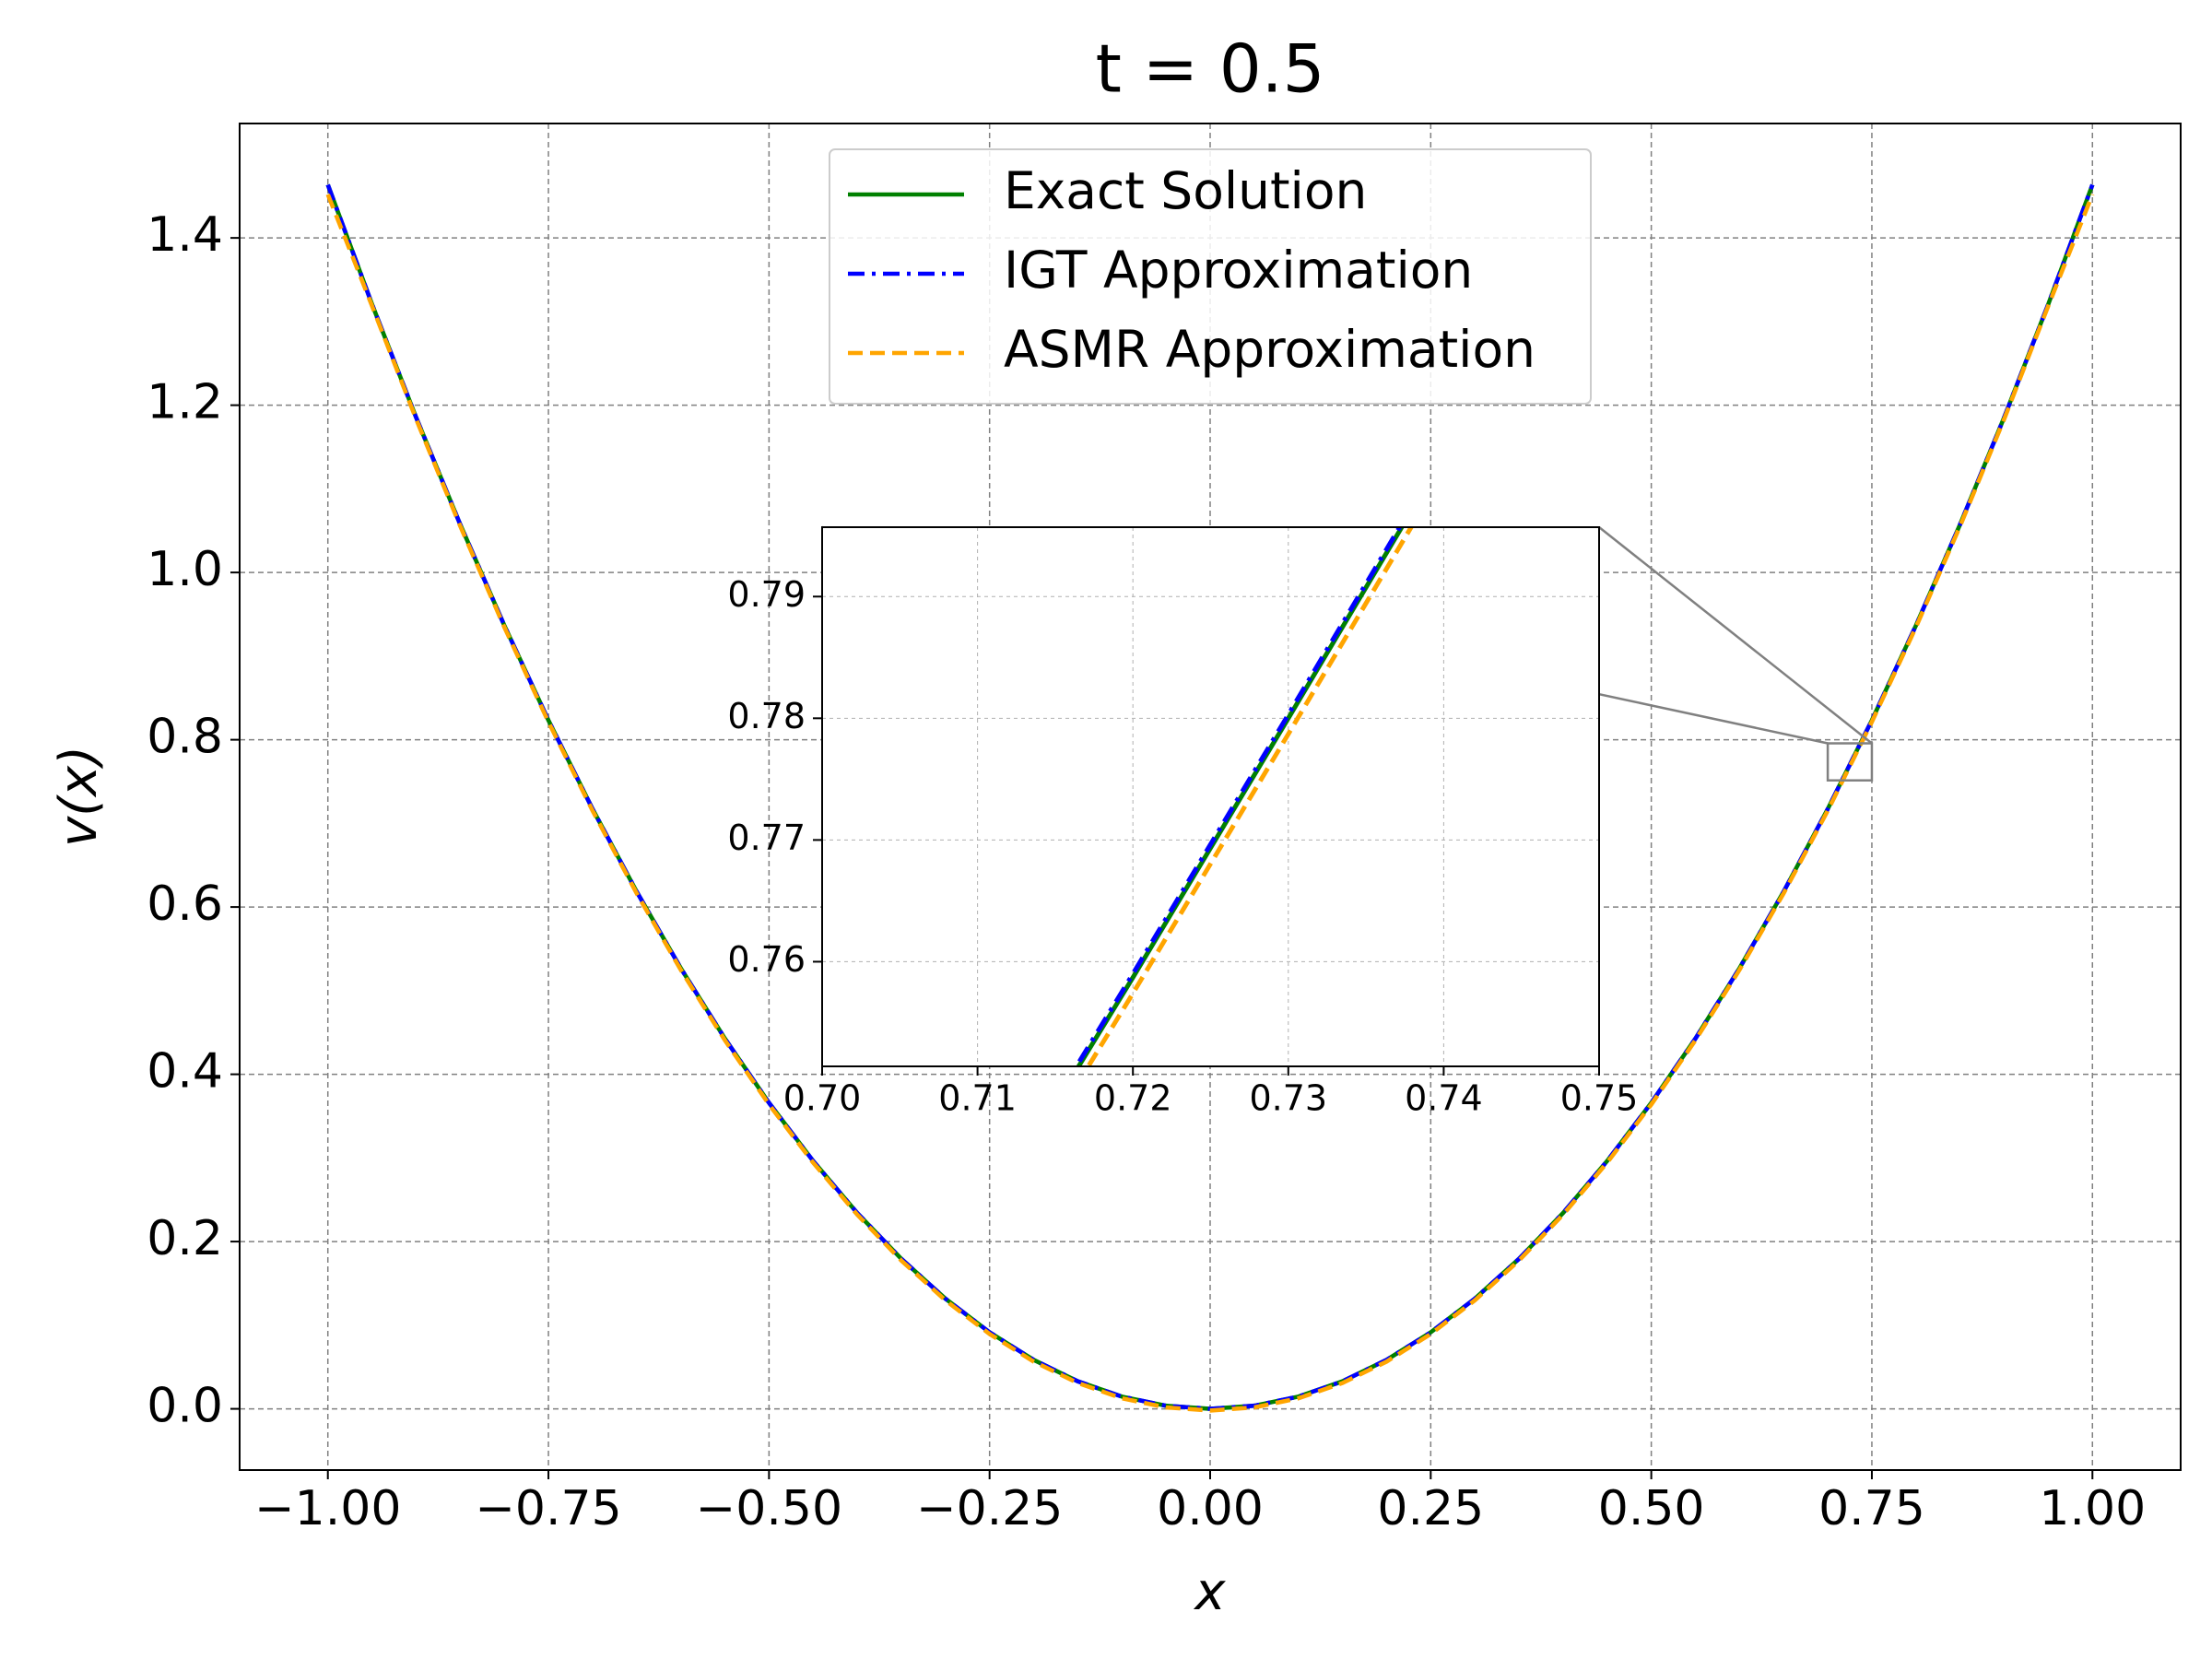  What do you see at coordinates (766, 838) in the screenshot?
I see `y-tick-label: 0.77` at bounding box center [766, 838].